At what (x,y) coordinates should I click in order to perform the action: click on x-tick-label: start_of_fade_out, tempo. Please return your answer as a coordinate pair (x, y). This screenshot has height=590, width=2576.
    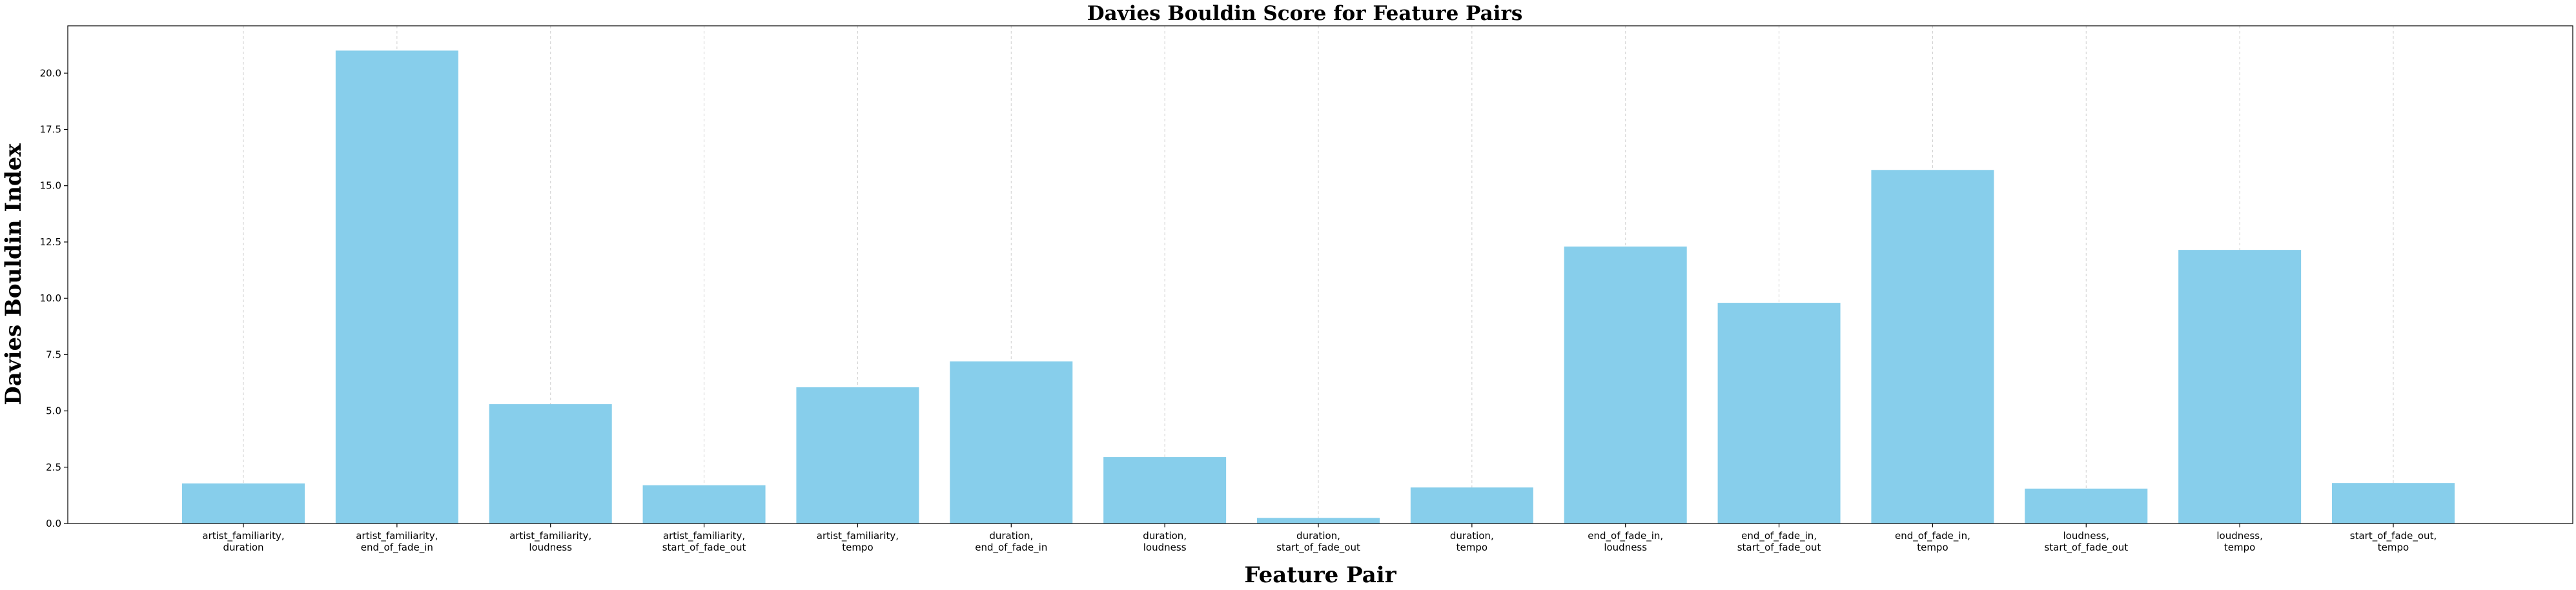
    Looking at the image, I should click on (2393, 541).